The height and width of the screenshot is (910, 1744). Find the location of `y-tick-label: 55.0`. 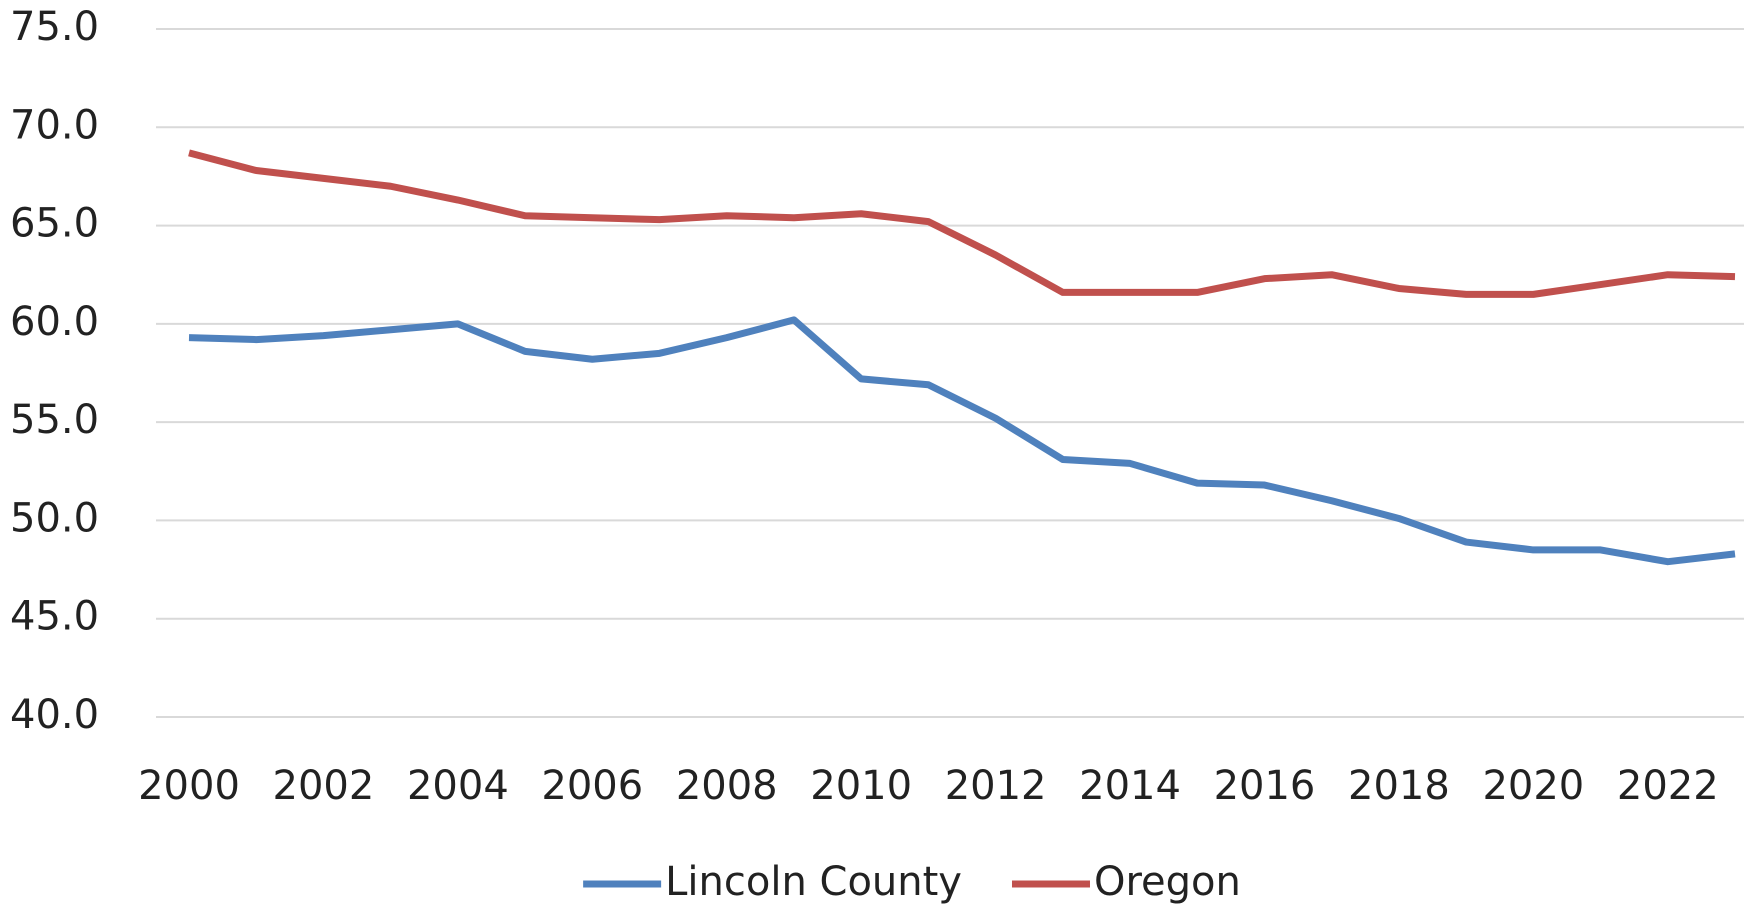

y-tick-label: 55.0 is located at coordinates (54, 420).